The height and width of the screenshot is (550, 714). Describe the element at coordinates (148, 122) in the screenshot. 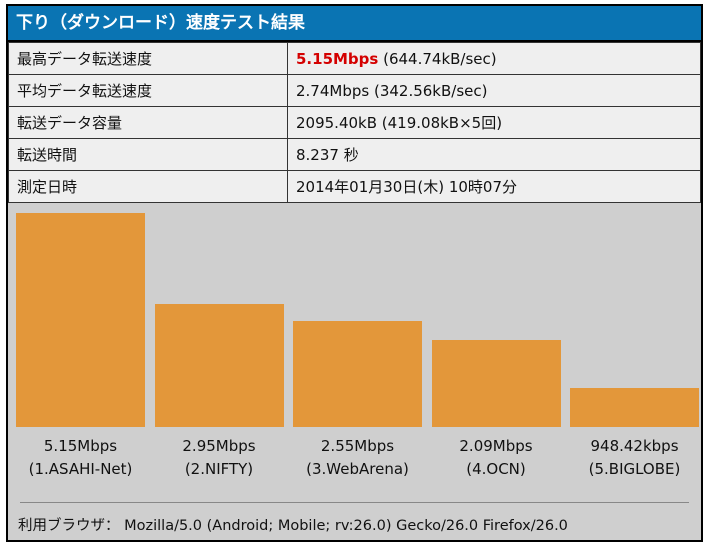

I see `row-label: 転送データ容量` at that location.